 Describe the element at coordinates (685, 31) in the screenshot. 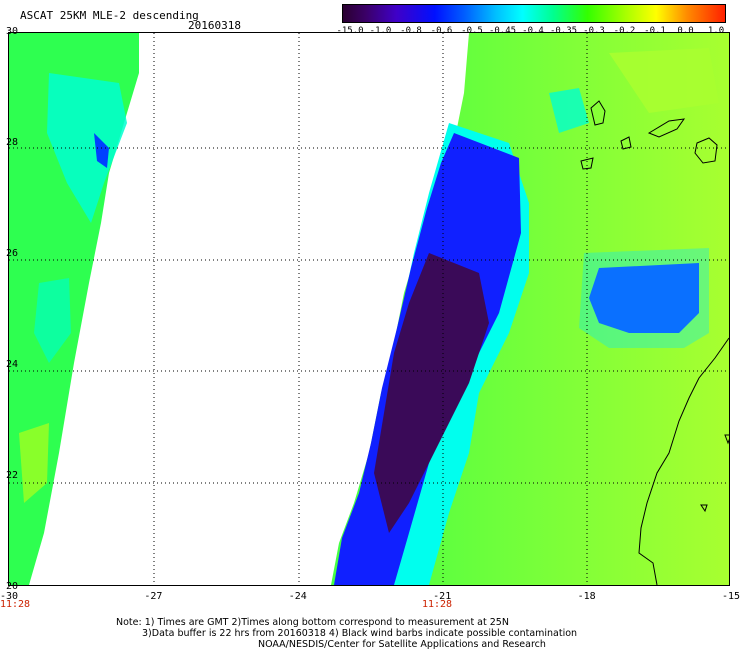

I see `color-scale-tick: 0.0` at that location.